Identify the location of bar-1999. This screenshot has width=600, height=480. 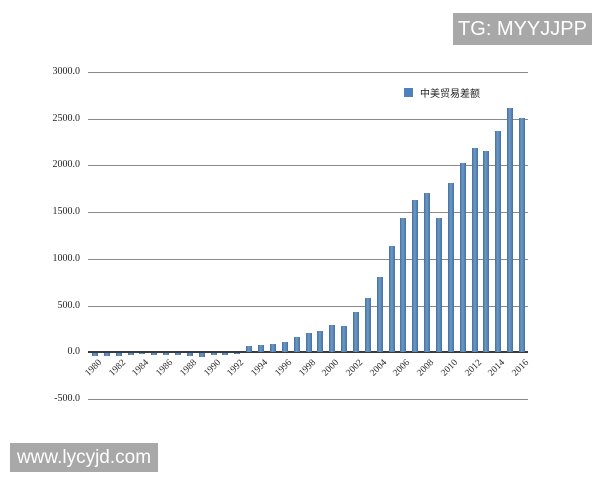
(320, 342).